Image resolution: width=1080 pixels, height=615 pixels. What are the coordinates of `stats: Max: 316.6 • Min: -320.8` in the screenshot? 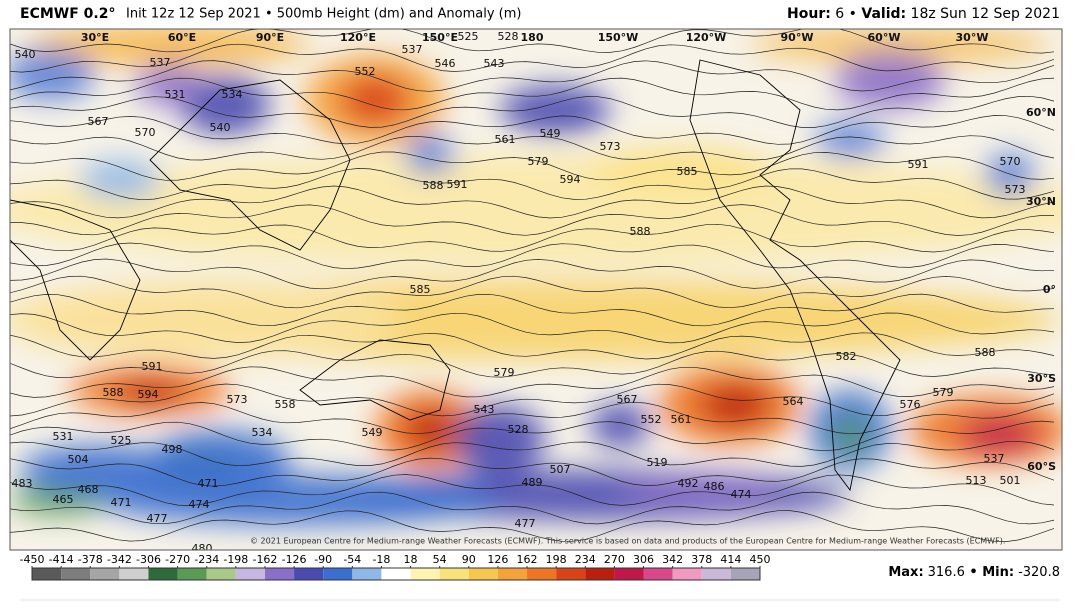 It's located at (974, 572).